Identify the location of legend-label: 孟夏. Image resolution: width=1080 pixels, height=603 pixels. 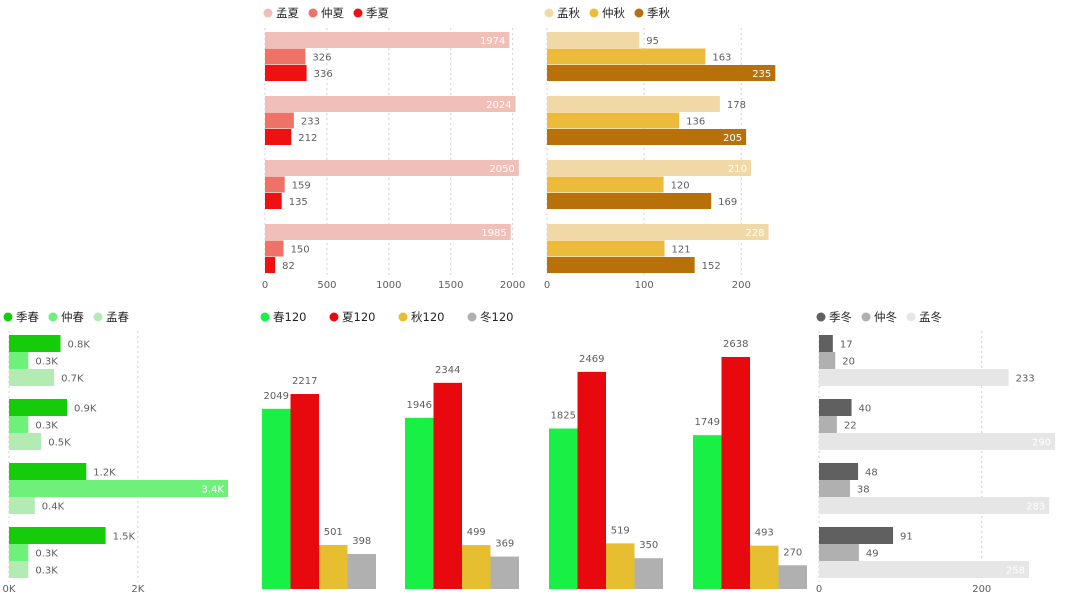
(287, 13).